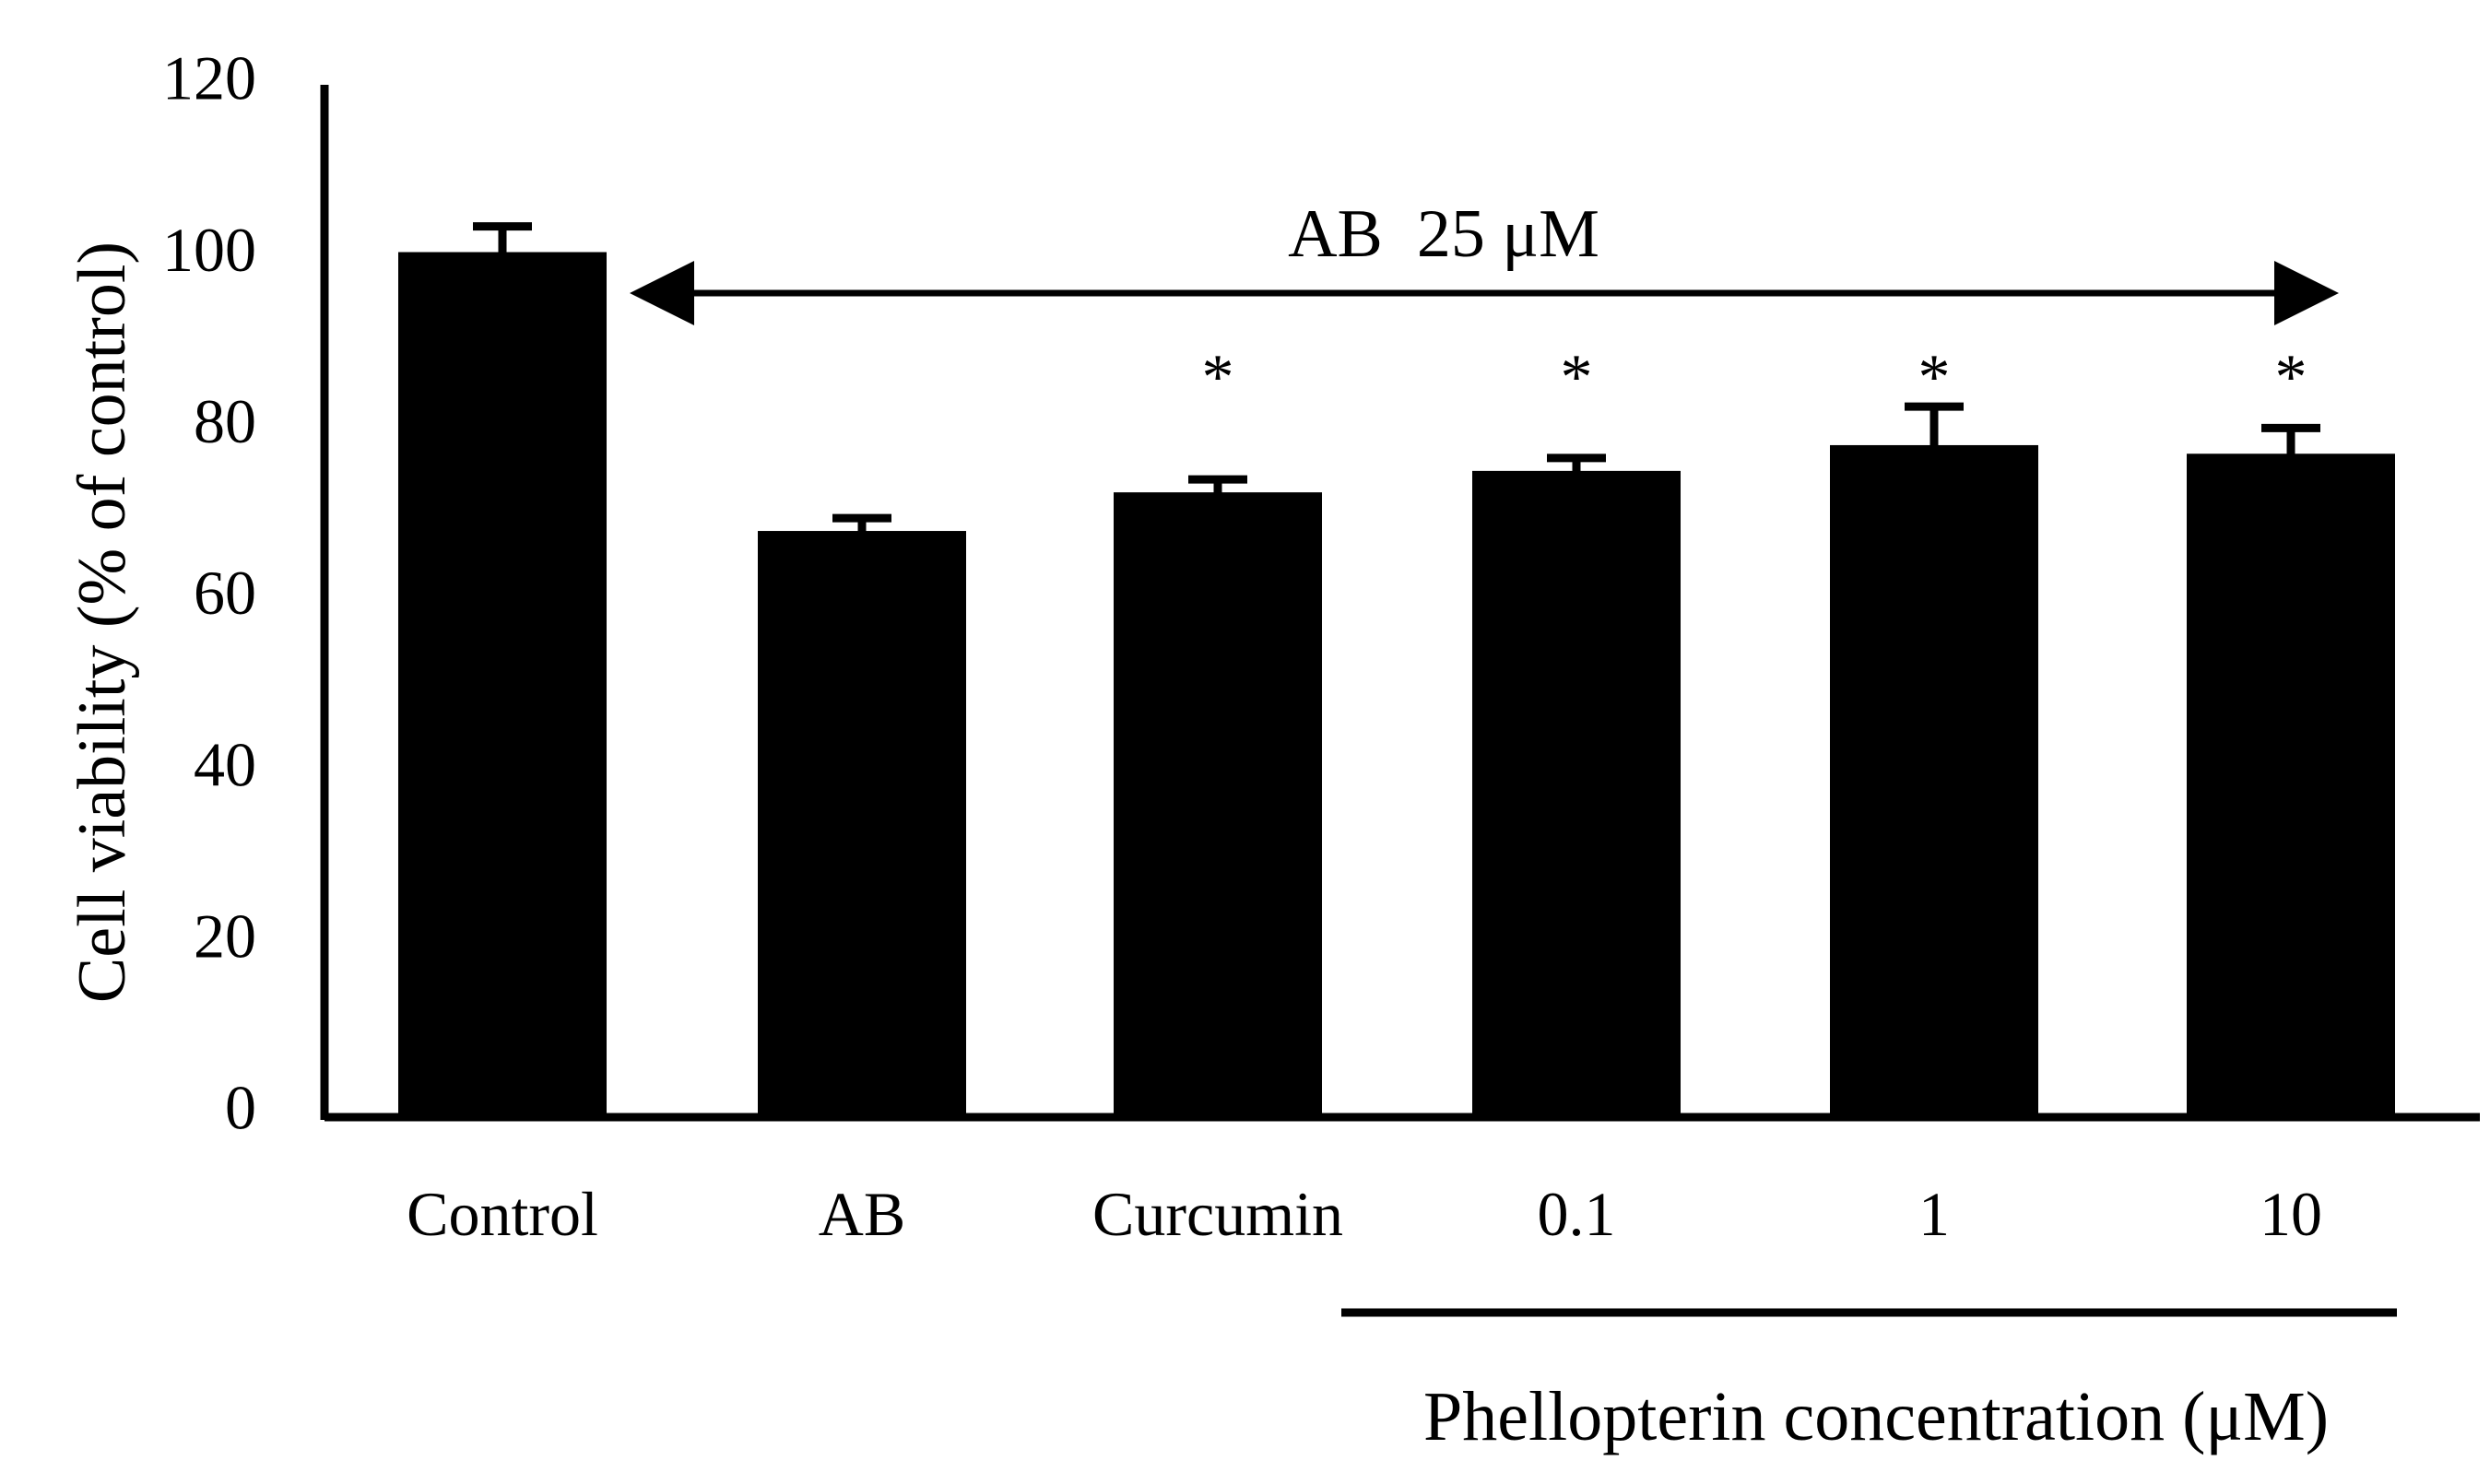 This screenshot has width=2490, height=1484. I want to click on y-tick-label: 80, so click(225, 421).